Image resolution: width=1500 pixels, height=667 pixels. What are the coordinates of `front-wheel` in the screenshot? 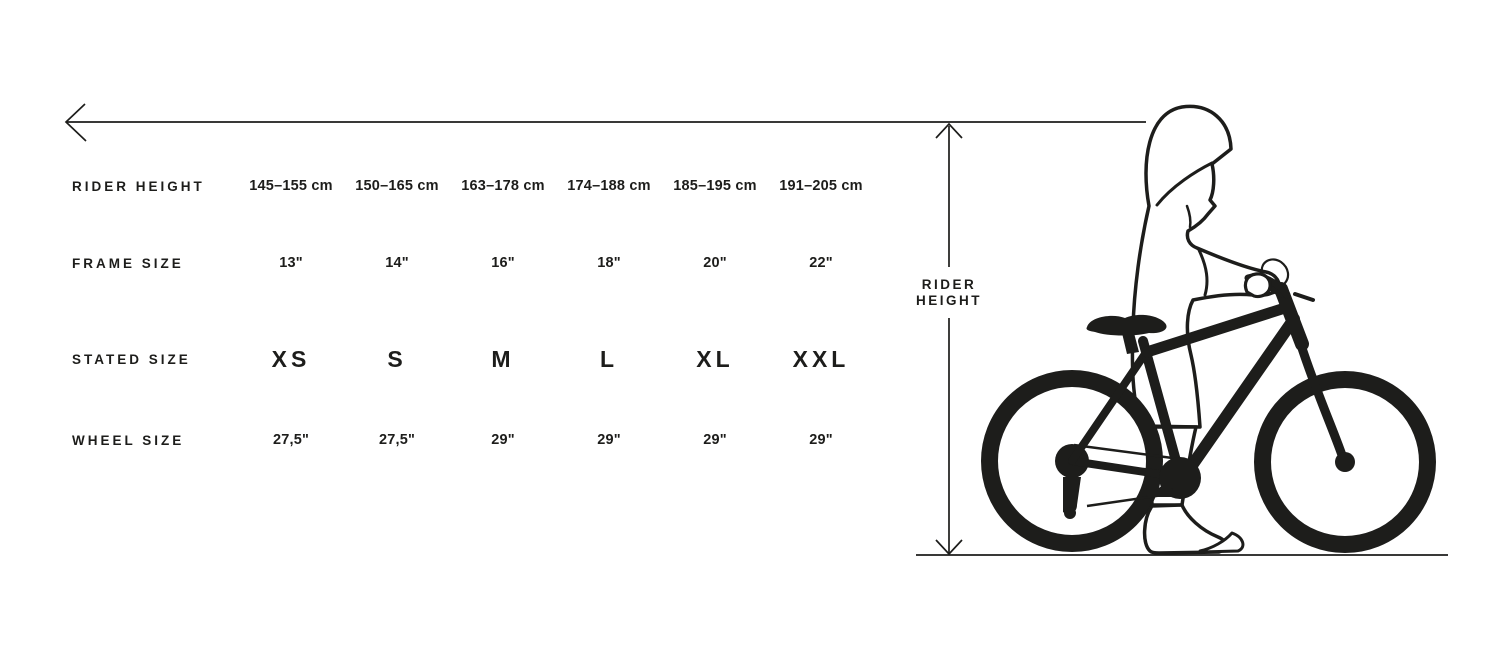 It's located at (1345, 462).